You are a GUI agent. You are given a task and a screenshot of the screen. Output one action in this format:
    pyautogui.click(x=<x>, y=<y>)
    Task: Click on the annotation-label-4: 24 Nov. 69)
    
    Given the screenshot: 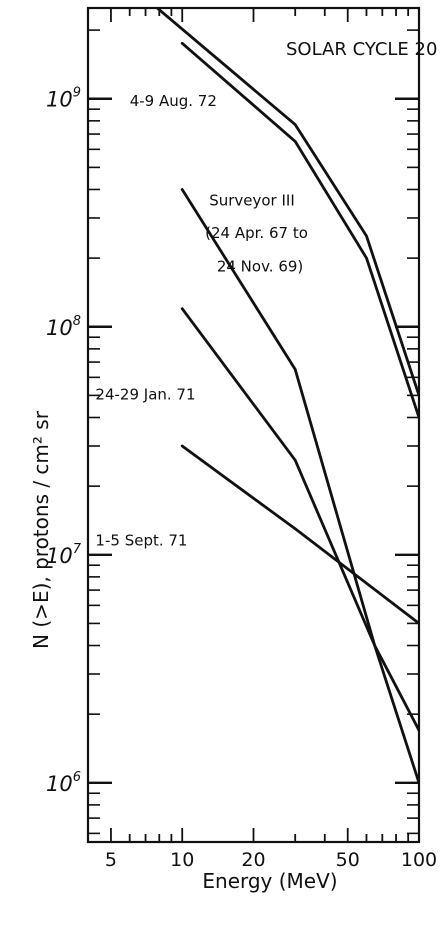 What is the action you would take?
    pyautogui.click(x=260, y=266)
    